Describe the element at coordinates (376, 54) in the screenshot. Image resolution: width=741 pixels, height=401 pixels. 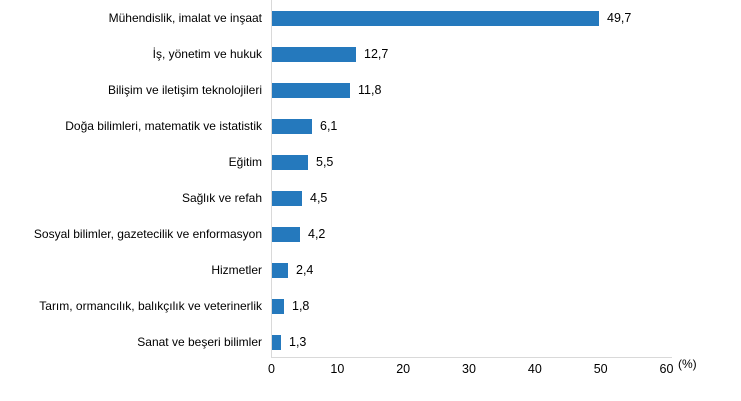
I see `value-label: 12,7` at that location.